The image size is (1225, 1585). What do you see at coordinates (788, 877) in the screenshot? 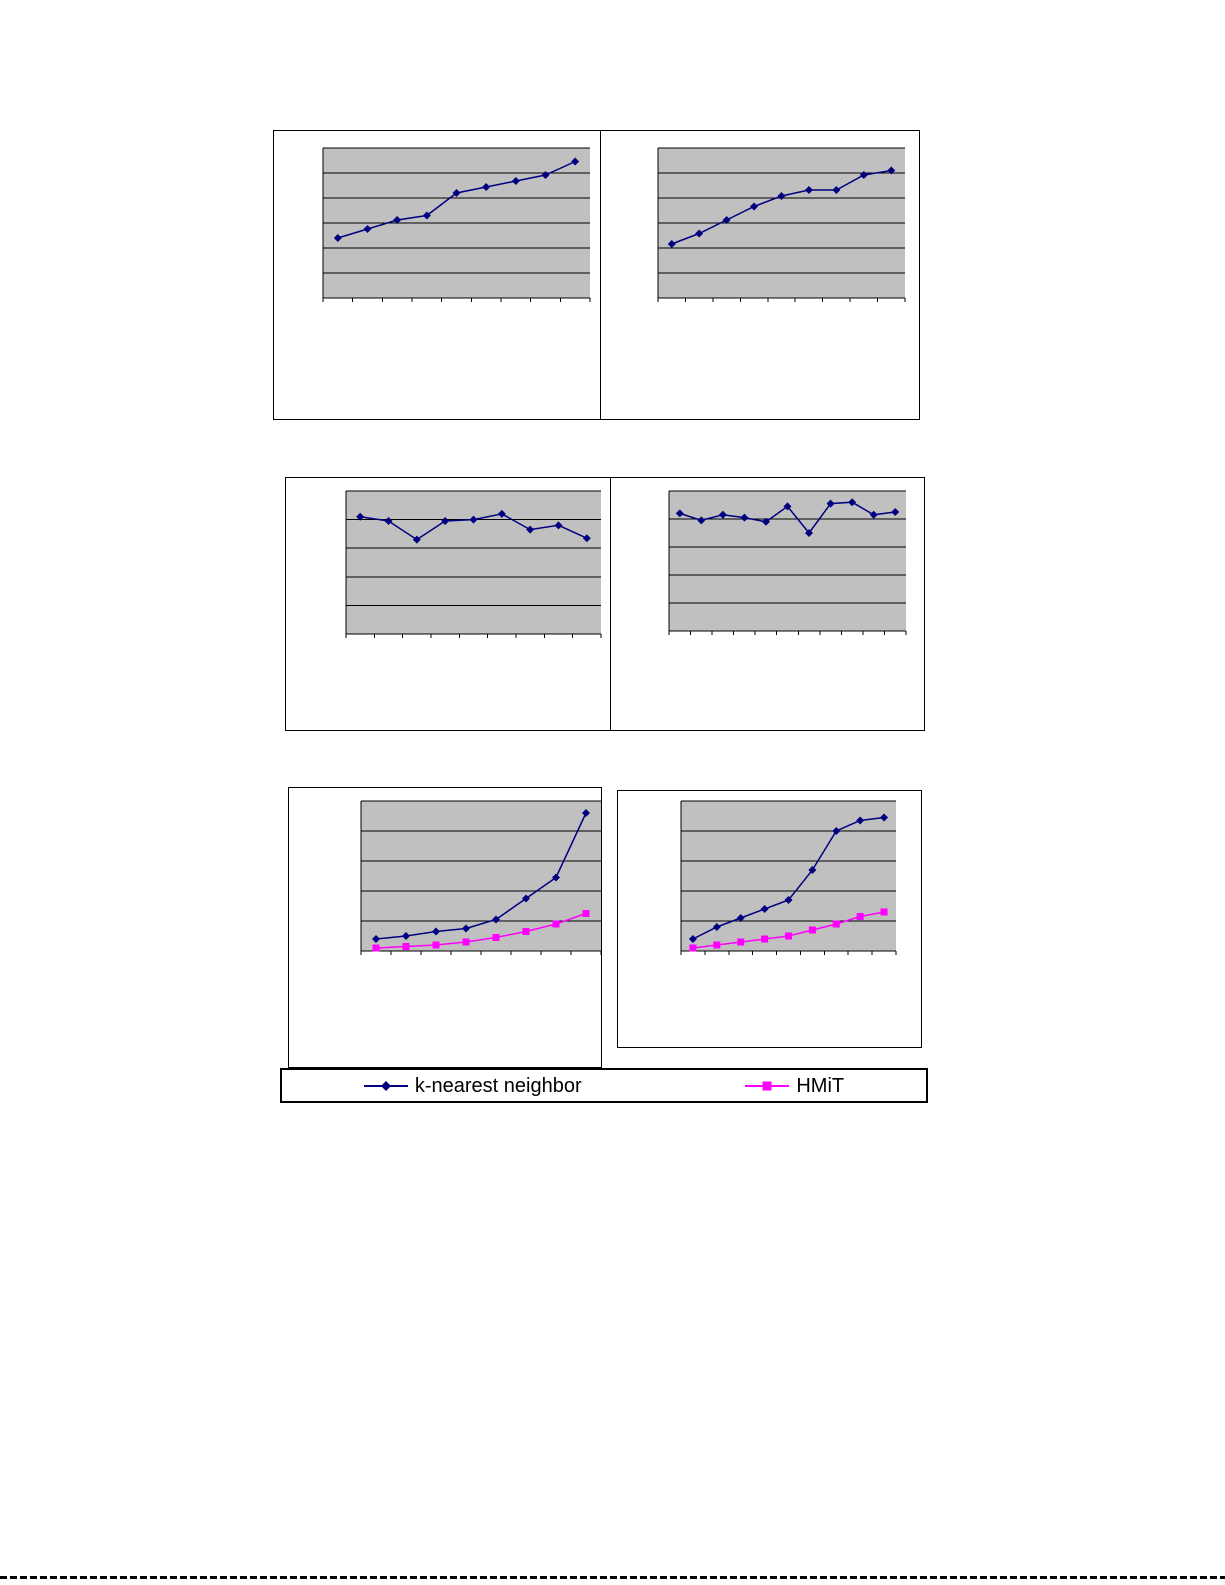
I see `chart-bottom-right` at bounding box center [788, 877].